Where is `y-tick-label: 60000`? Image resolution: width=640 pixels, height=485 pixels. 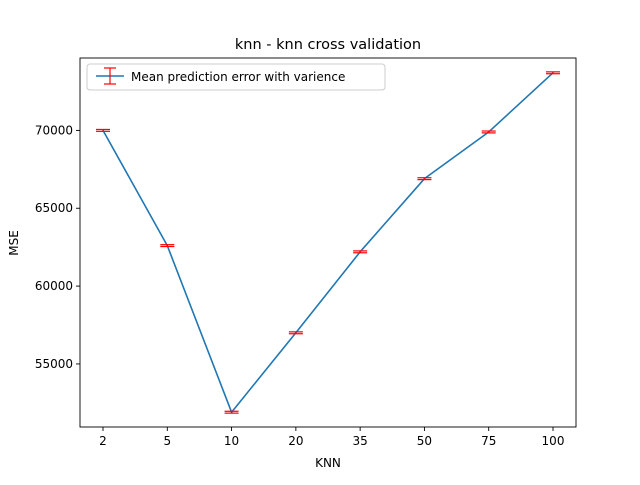
y-tick-label: 60000 is located at coordinates (54, 286).